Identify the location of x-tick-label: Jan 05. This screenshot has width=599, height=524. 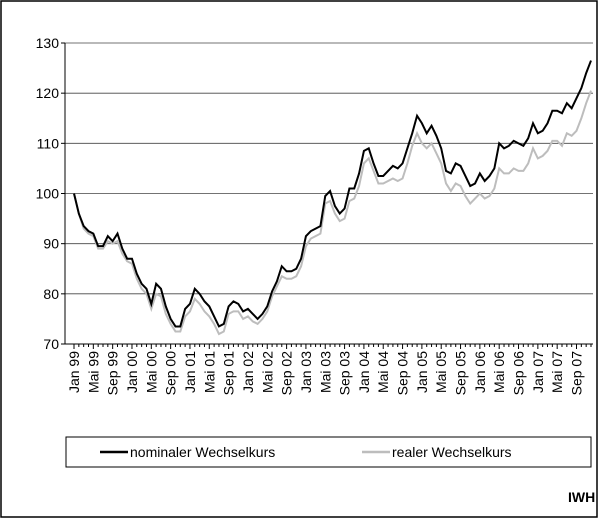
(422, 372).